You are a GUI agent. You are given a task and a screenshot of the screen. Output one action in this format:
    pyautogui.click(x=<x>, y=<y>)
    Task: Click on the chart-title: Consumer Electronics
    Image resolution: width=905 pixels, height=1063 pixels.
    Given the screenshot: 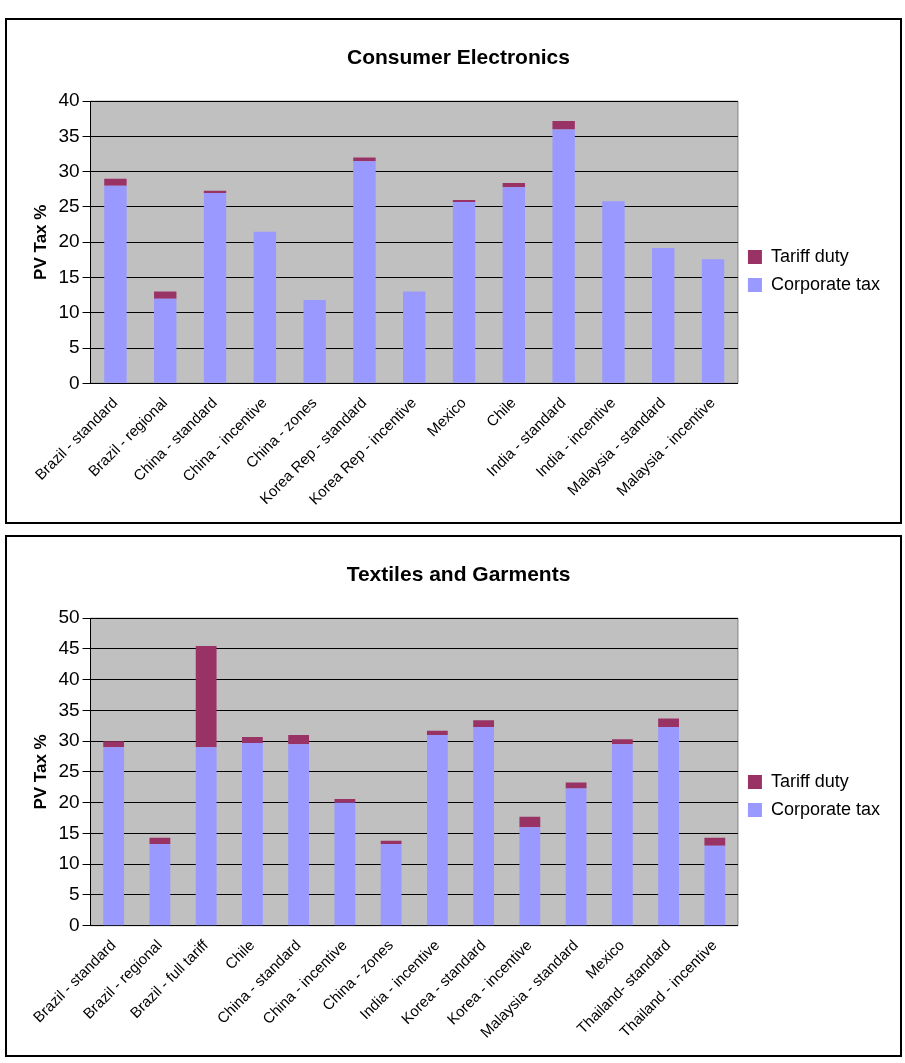 What is the action you would take?
    pyautogui.click(x=458, y=57)
    